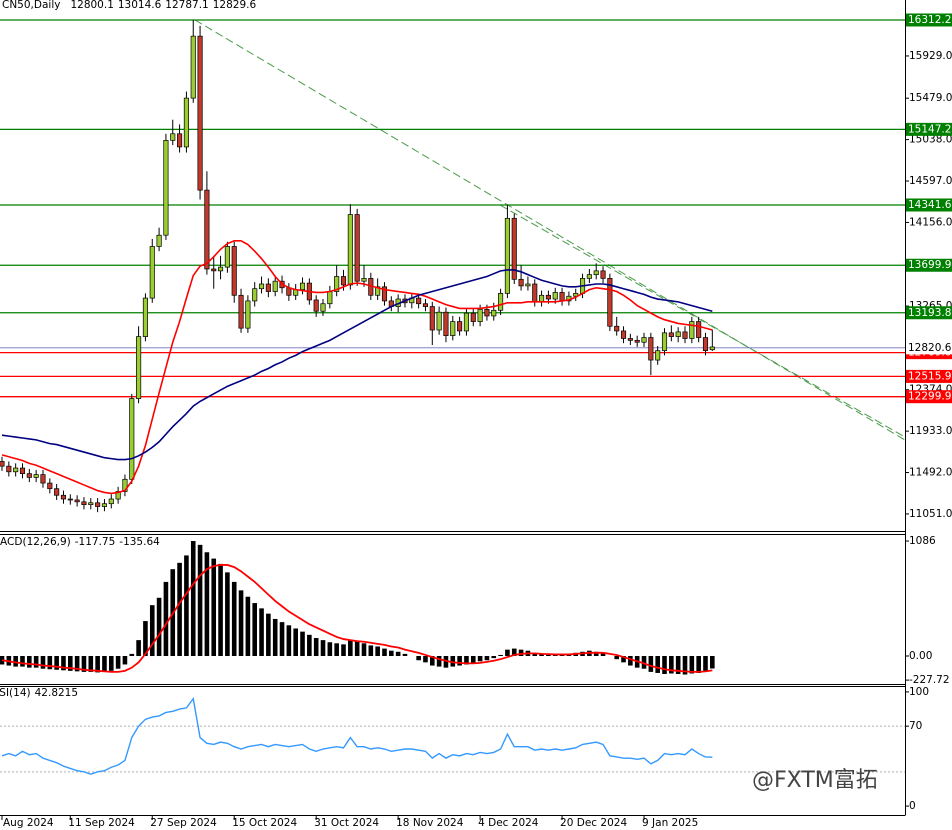 Image resolution: width=952 pixels, height=830 pixels. I want to click on level-label: 13699.9, so click(929, 265).